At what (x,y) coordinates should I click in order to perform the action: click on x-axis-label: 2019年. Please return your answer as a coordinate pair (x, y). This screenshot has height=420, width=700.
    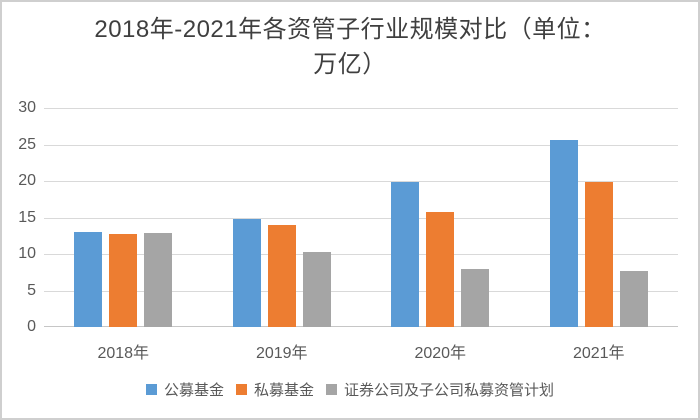
    Looking at the image, I should click on (281, 353).